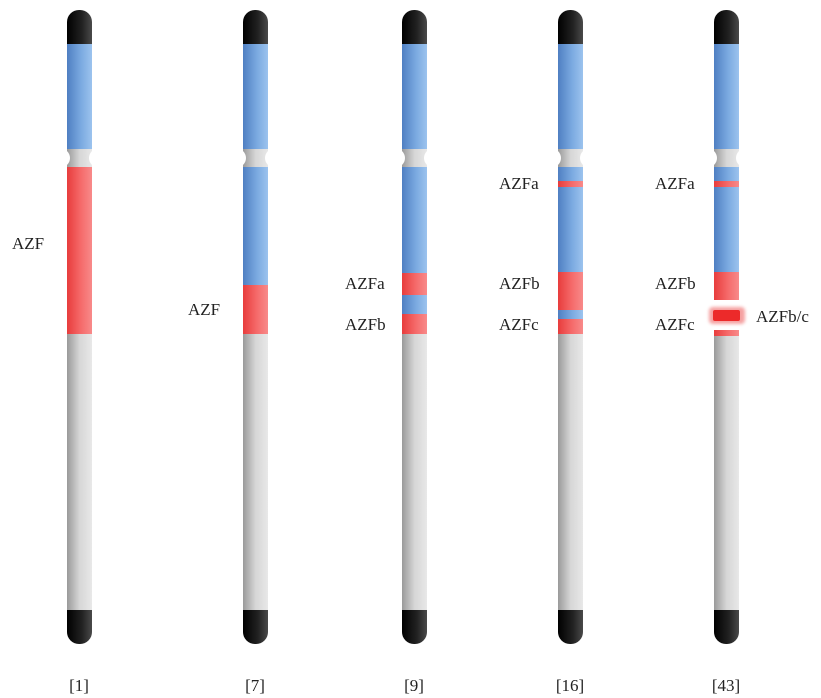 The width and height of the screenshot is (821, 698). What do you see at coordinates (255, 685) in the screenshot?
I see `reference-label: [7]` at bounding box center [255, 685].